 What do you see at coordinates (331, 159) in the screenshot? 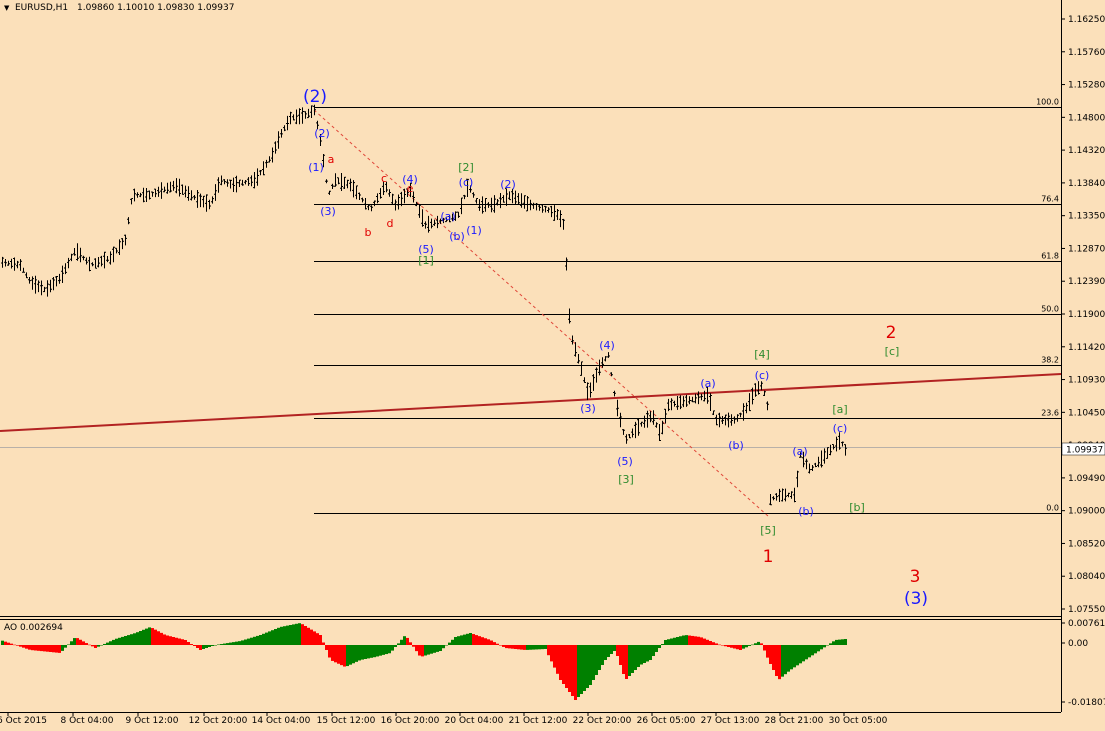
I see `wave-label: a` at bounding box center [331, 159].